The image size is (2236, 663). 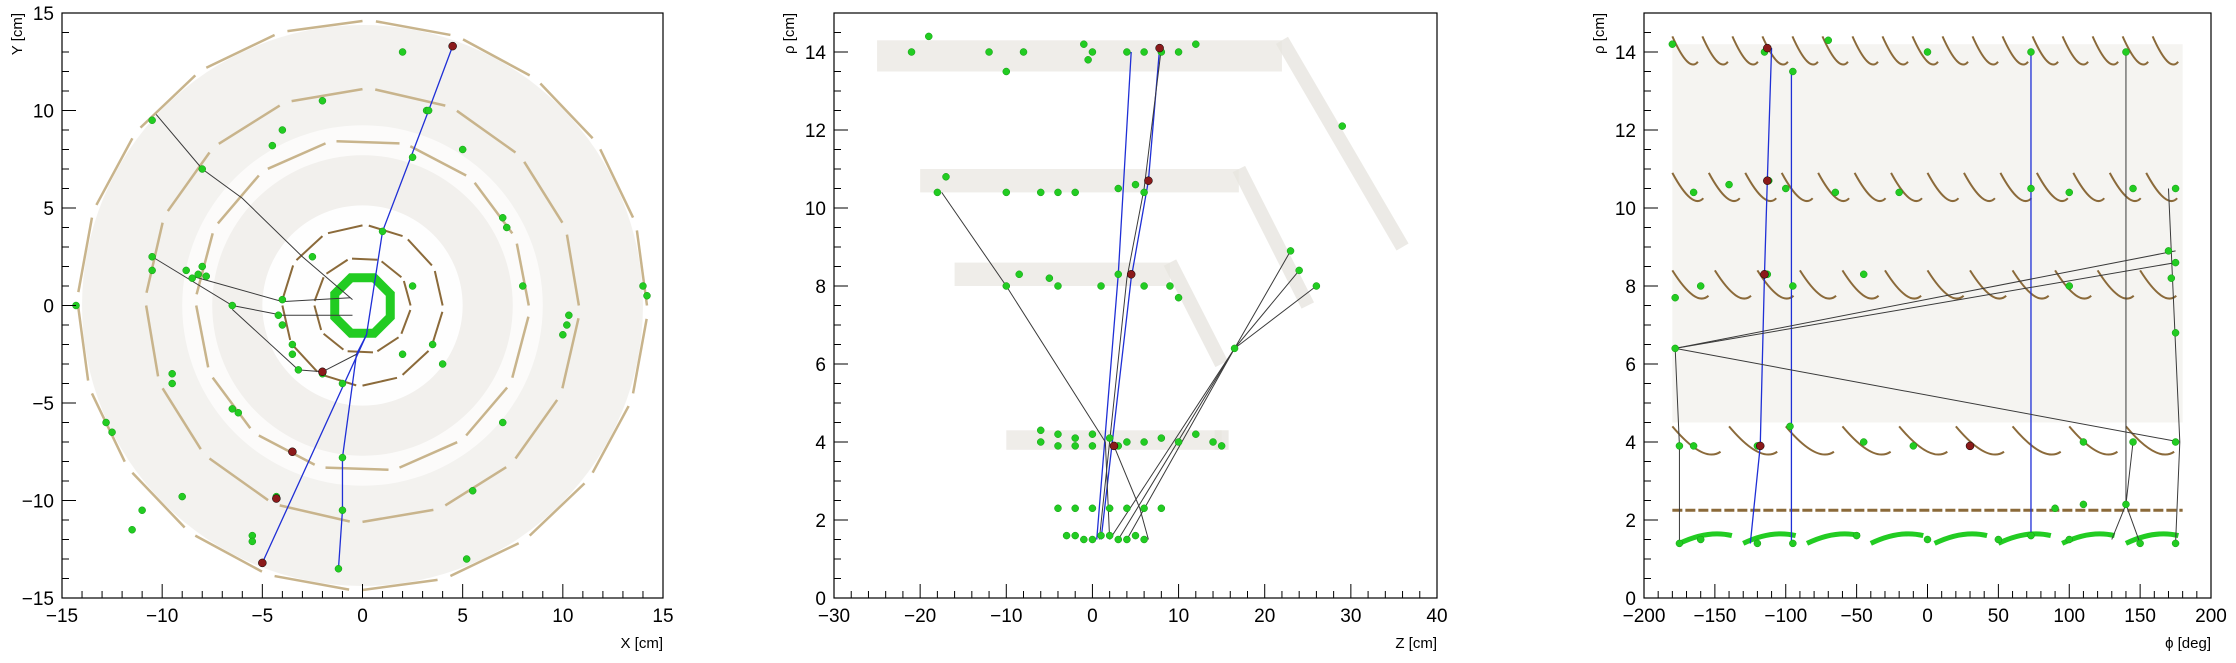 What do you see at coordinates (1625, 131) in the screenshot?
I see `y-tick-label: 12` at bounding box center [1625, 131].